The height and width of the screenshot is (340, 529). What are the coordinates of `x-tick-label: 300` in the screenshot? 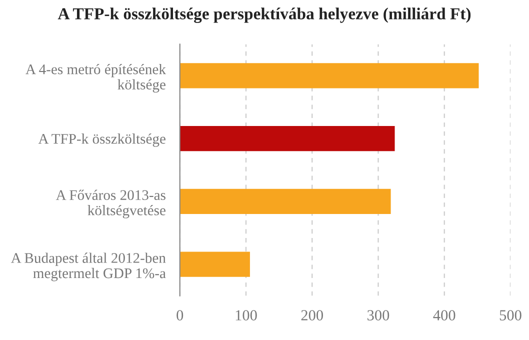 It's located at (379, 315).